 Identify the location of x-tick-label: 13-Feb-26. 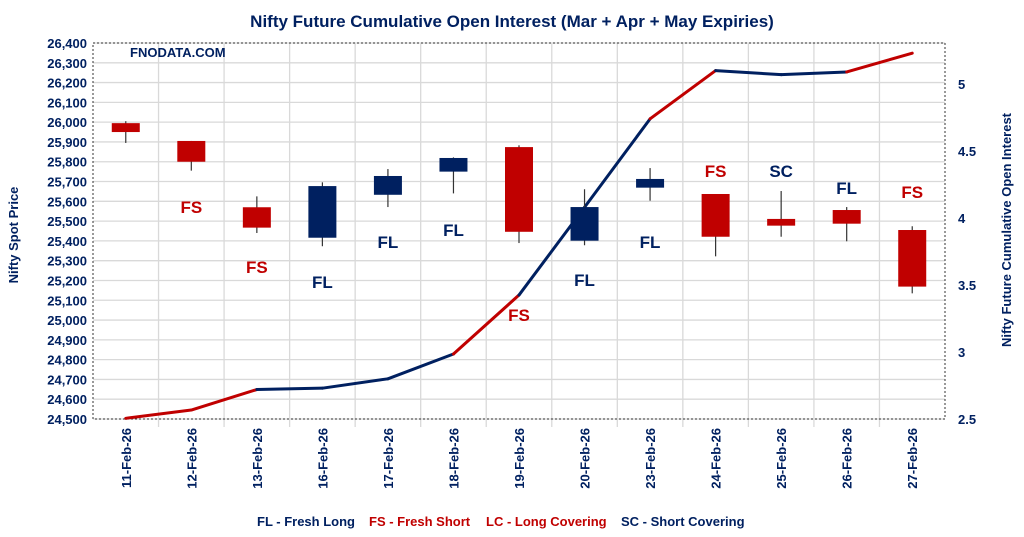
(257, 458).